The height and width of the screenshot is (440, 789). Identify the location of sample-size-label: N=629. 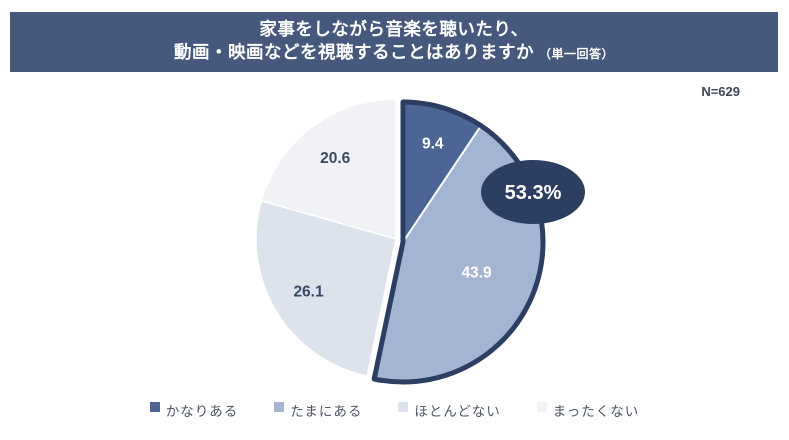
(720, 91).